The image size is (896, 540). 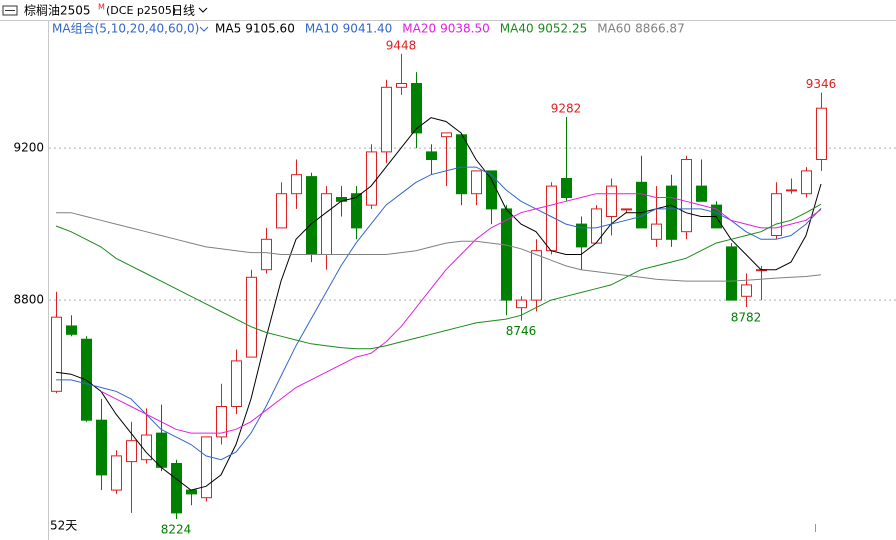 What do you see at coordinates (322, 29) in the screenshot?
I see `legend-name: MA10` at bounding box center [322, 29].